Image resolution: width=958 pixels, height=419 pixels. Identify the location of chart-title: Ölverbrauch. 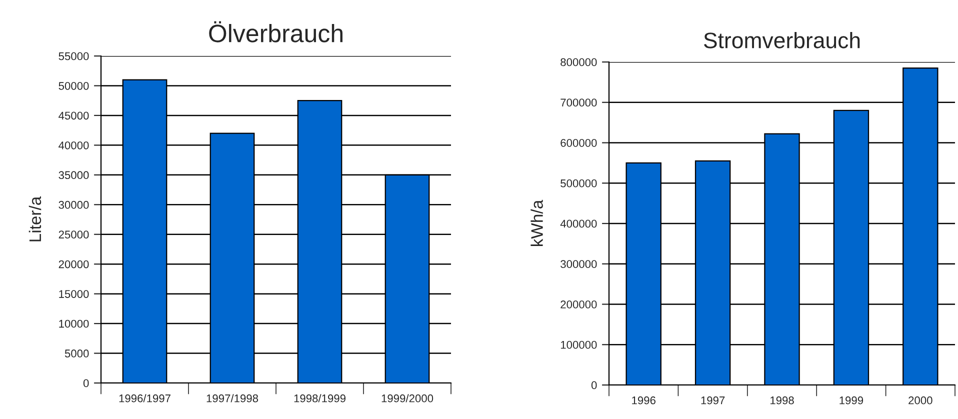
(275, 31).